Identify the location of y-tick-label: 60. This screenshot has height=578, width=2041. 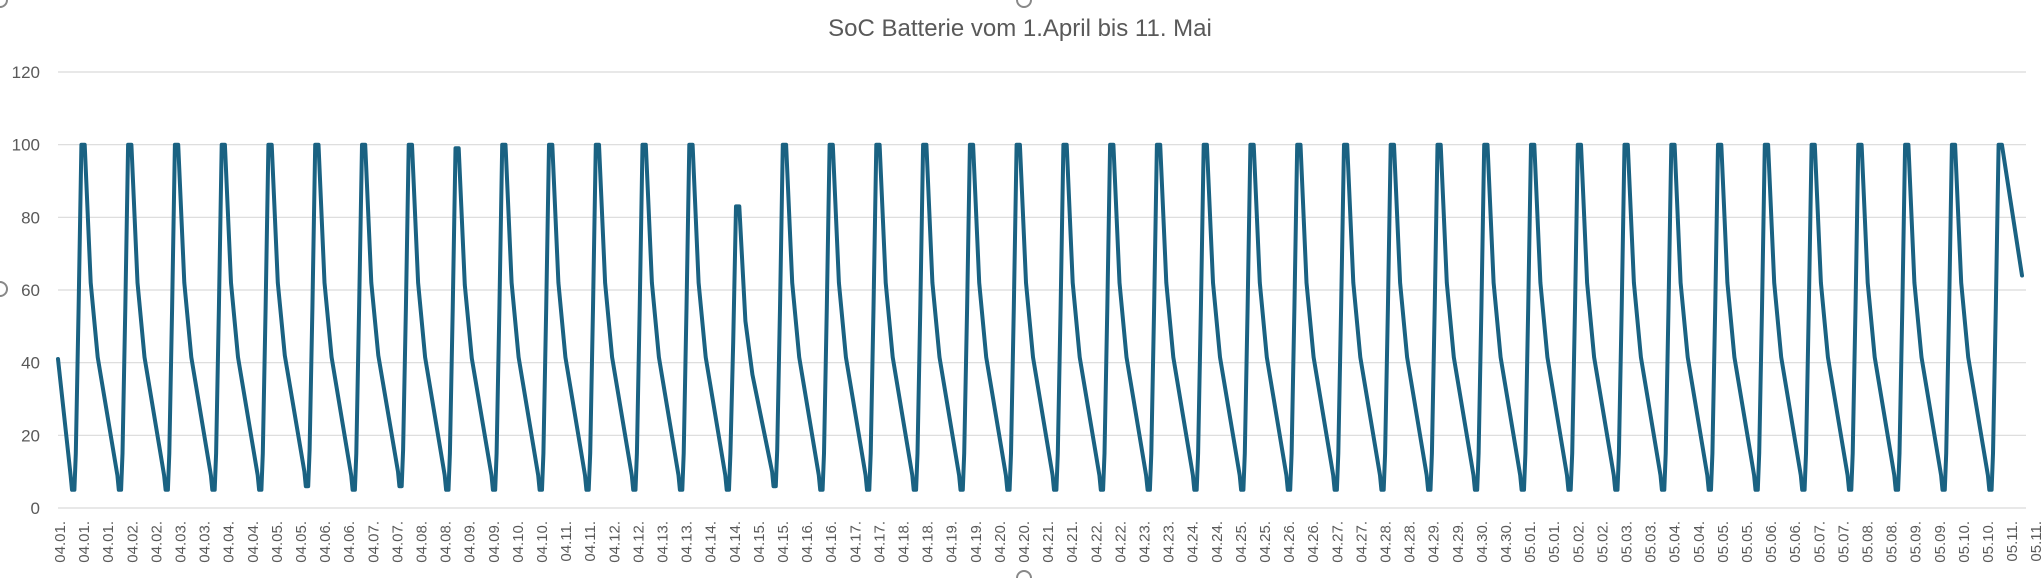
(30, 290).